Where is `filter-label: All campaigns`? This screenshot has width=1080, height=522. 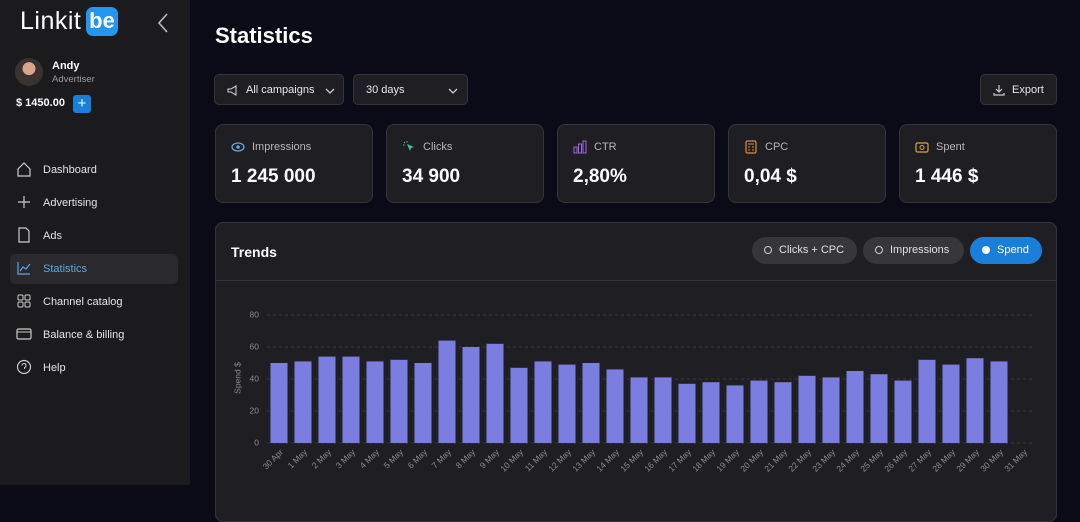
filter-label: All campaigns is located at coordinates (280, 90).